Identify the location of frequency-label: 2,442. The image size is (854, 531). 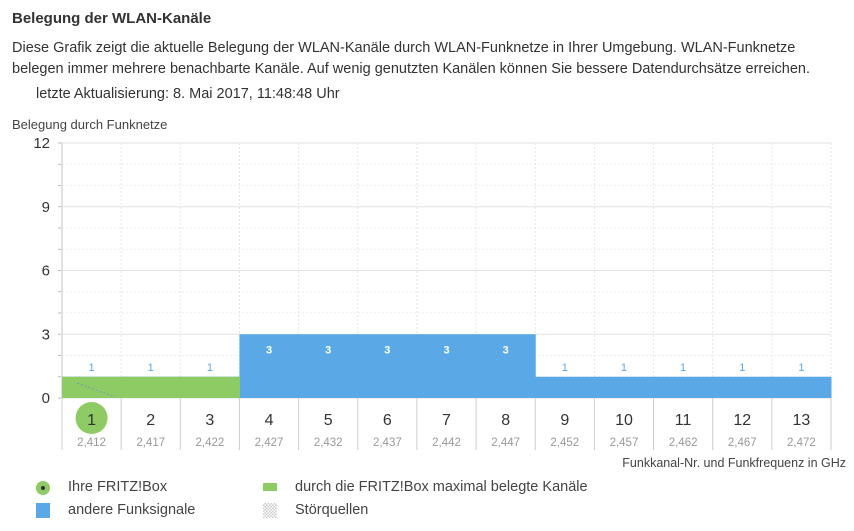
(446, 443).